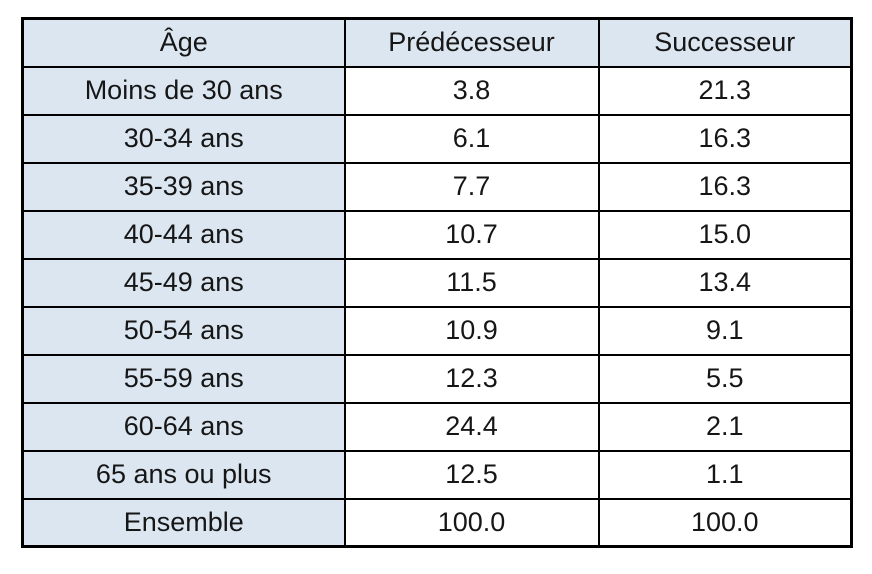 This screenshot has width=872, height=574. What do you see at coordinates (471, 378) in the screenshot?
I see `predecesseur-value: 12.3` at bounding box center [471, 378].